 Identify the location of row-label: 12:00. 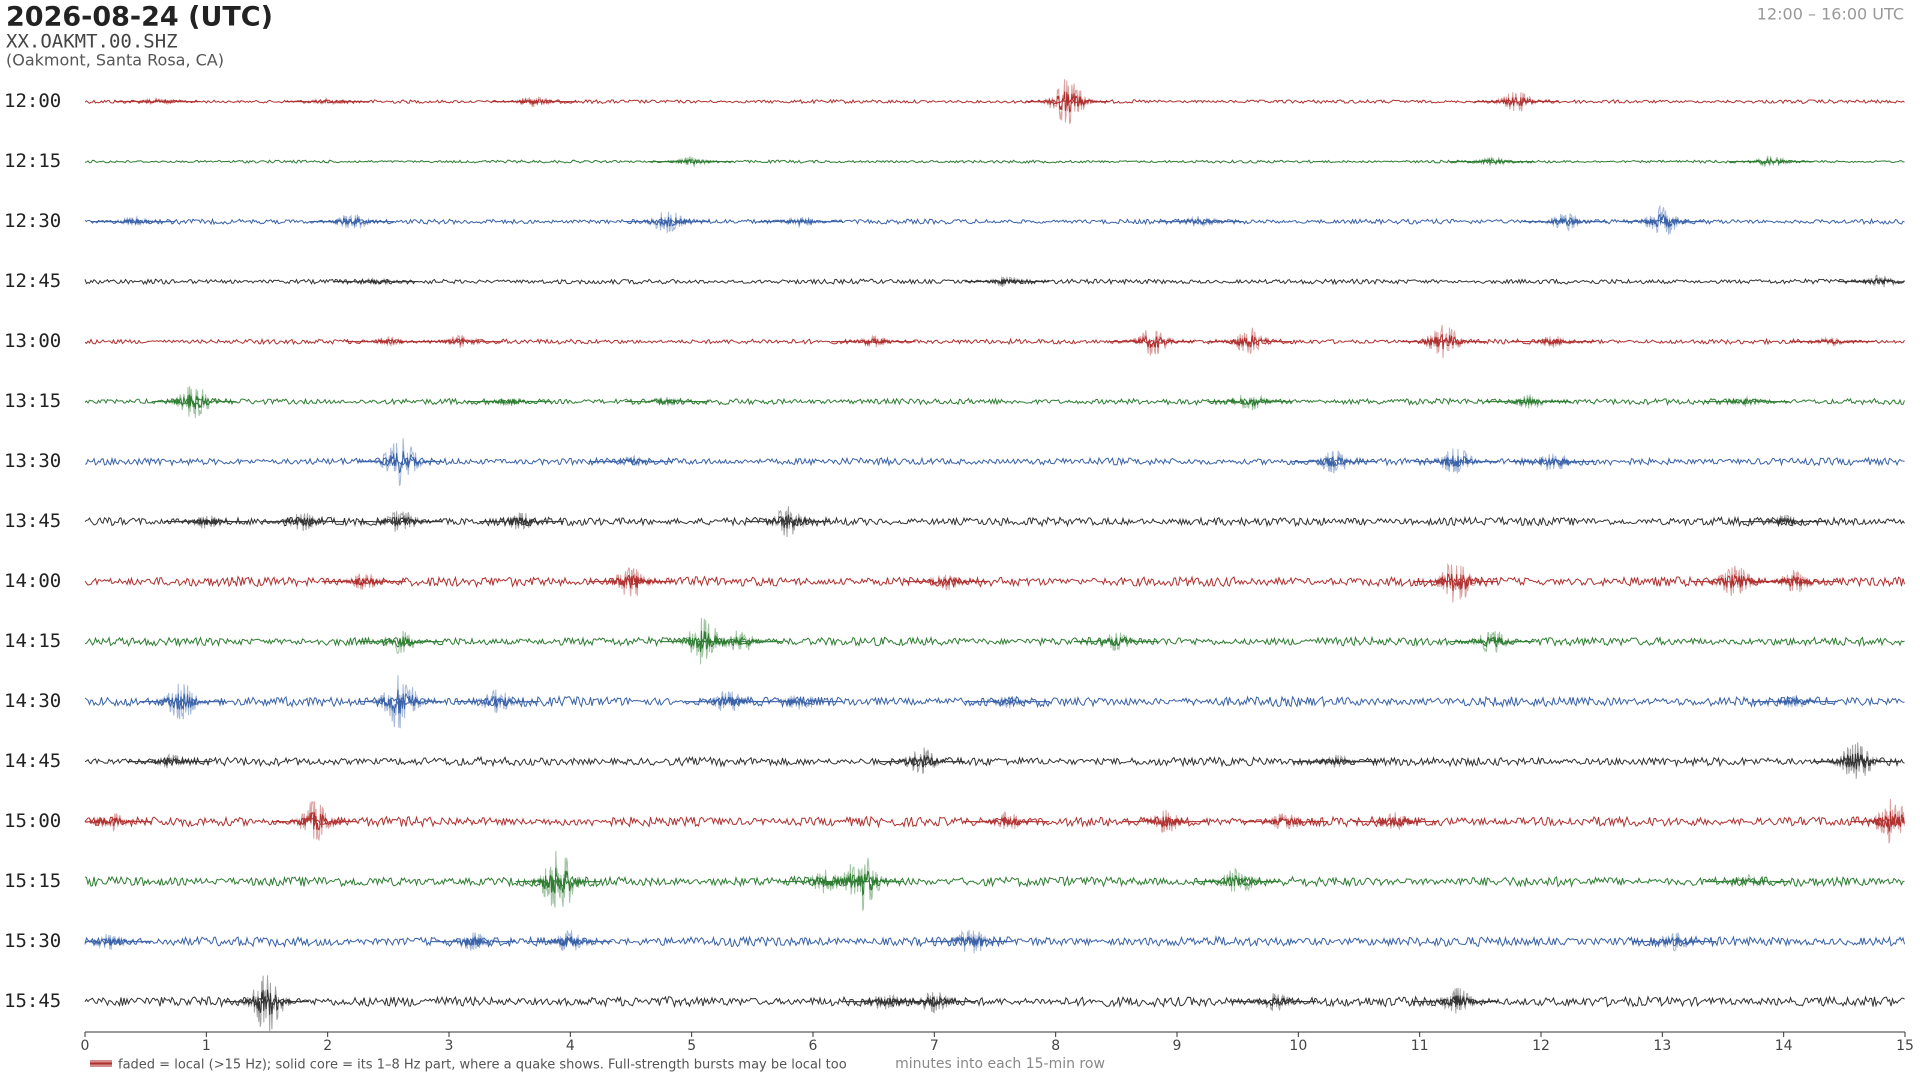
(32, 101).